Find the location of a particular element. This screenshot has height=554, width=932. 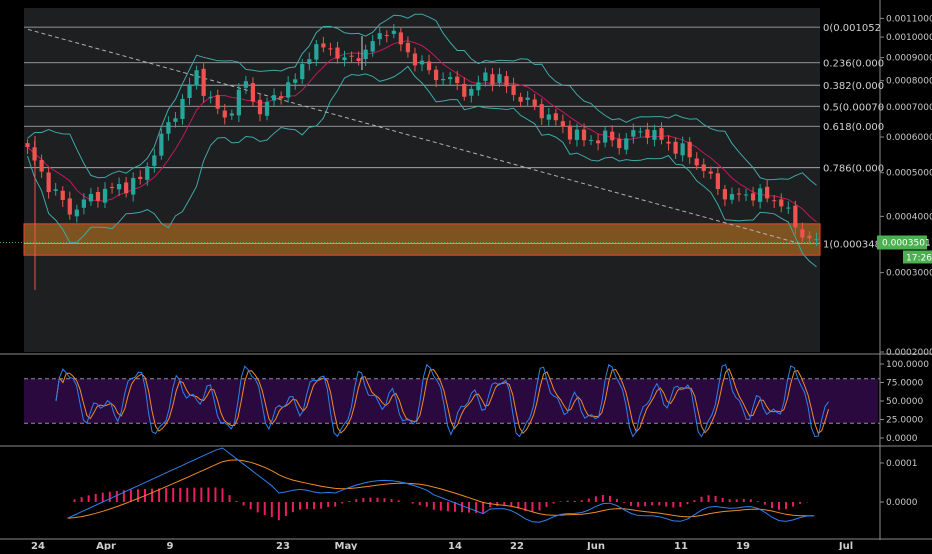

x-tick-label: 23 is located at coordinates (283, 545).